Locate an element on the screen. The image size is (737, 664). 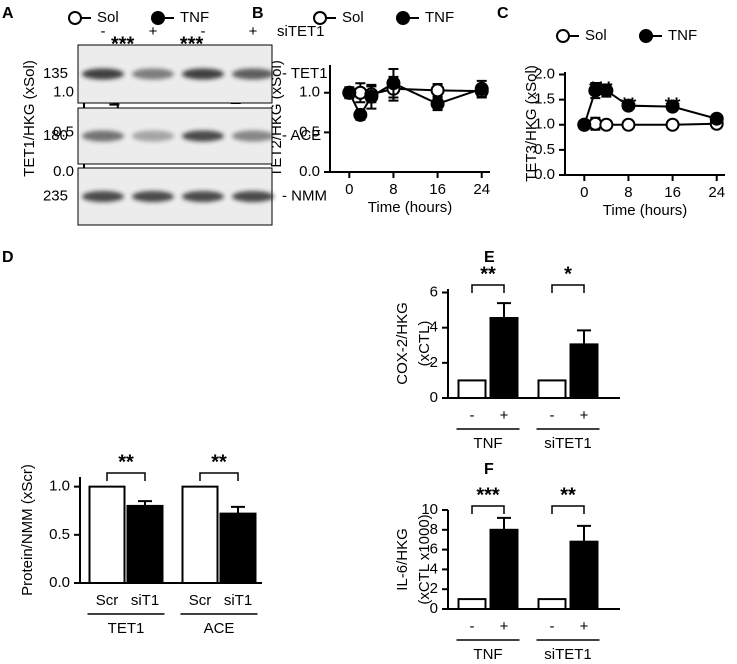
y-tick-label: 1.5 is located at coordinates (544, 99).